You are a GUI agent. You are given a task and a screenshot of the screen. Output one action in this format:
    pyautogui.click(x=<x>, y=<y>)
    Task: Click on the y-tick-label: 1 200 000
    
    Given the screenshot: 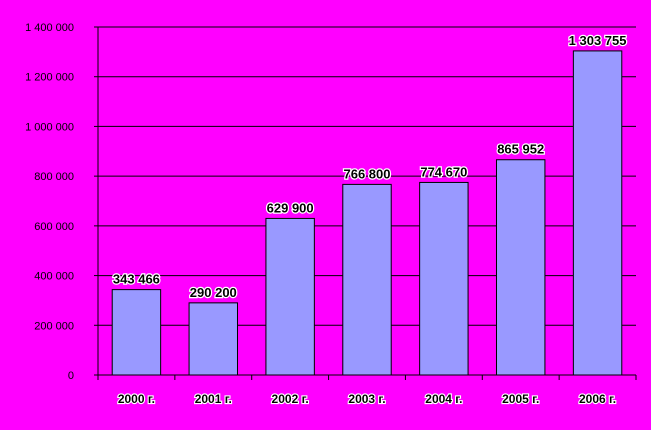 What is the action you would take?
    pyautogui.click(x=49, y=78)
    